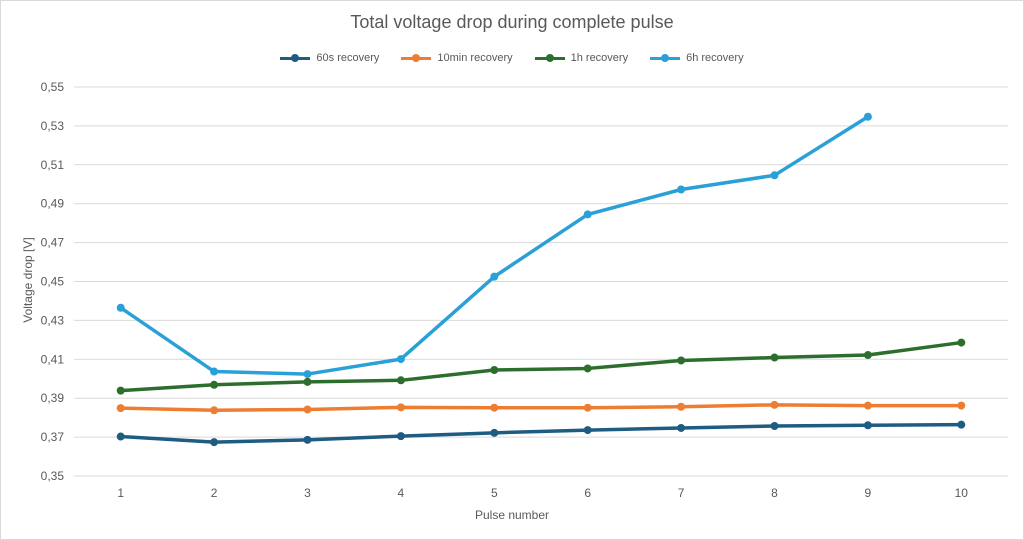 This screenshot has width=1024, height=540. I want to click on series-line-60s-recovery, so click(541, 433).